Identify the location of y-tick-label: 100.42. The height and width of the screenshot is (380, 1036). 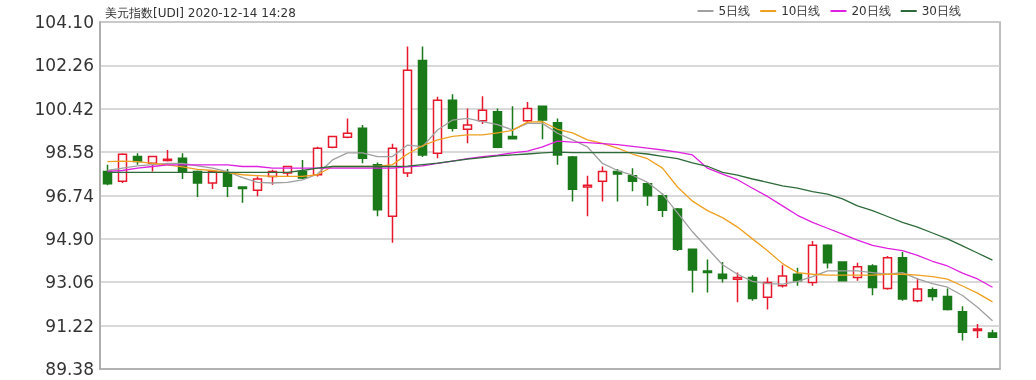
(64, 108).